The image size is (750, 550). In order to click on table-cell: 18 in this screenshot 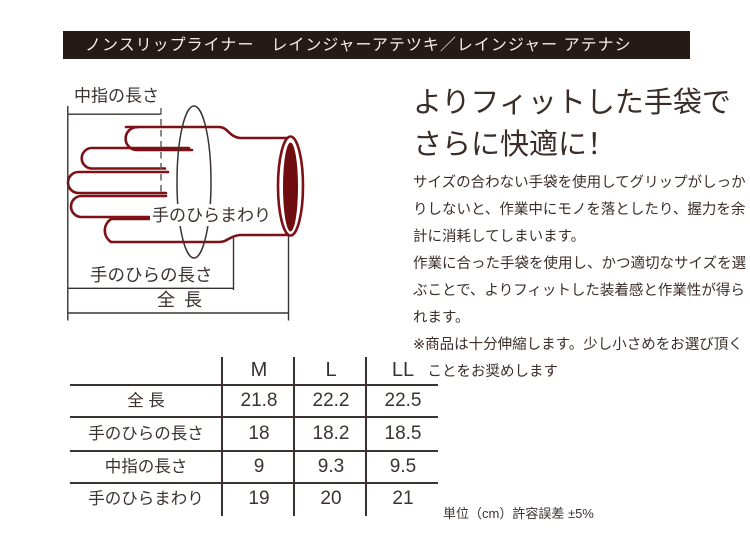, I will do `click(259, 433)`.